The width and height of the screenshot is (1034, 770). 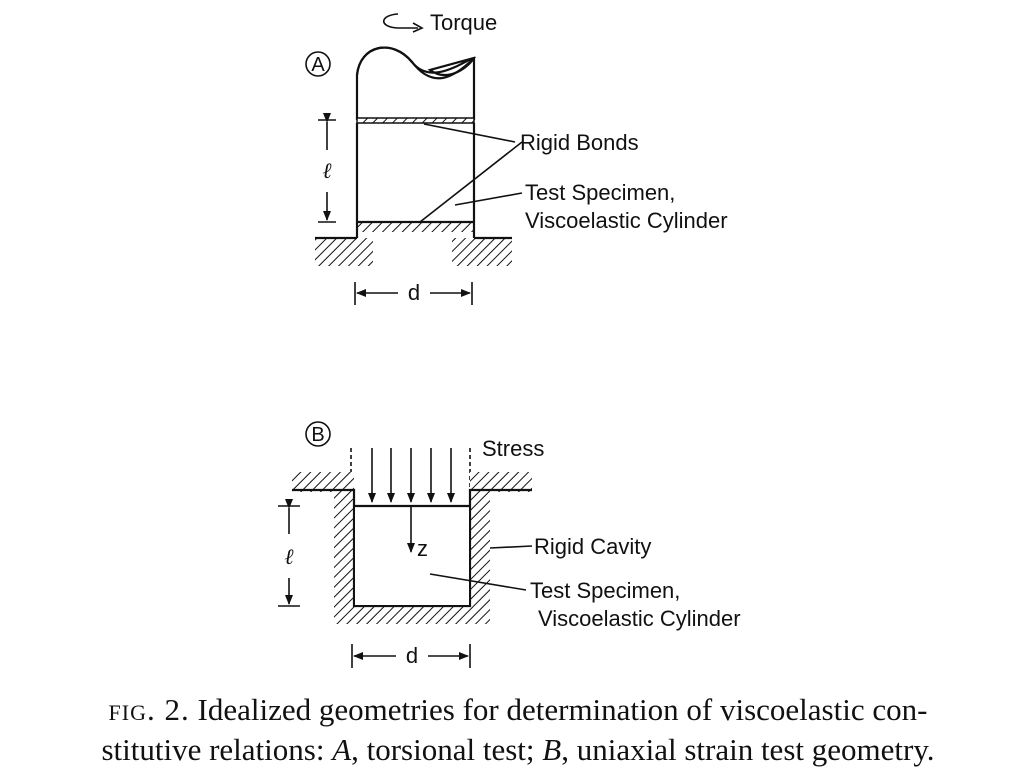 I want to click on length-label-a: ℓ, so click(x=327, y=170).